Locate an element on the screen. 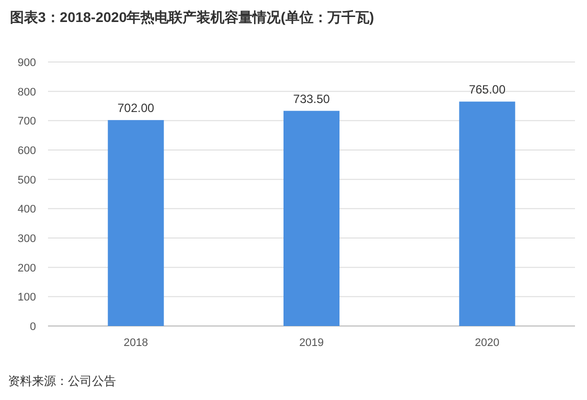 The image size is (587, 400). y-tick-label: 800 is located at coordinates (27, 92).